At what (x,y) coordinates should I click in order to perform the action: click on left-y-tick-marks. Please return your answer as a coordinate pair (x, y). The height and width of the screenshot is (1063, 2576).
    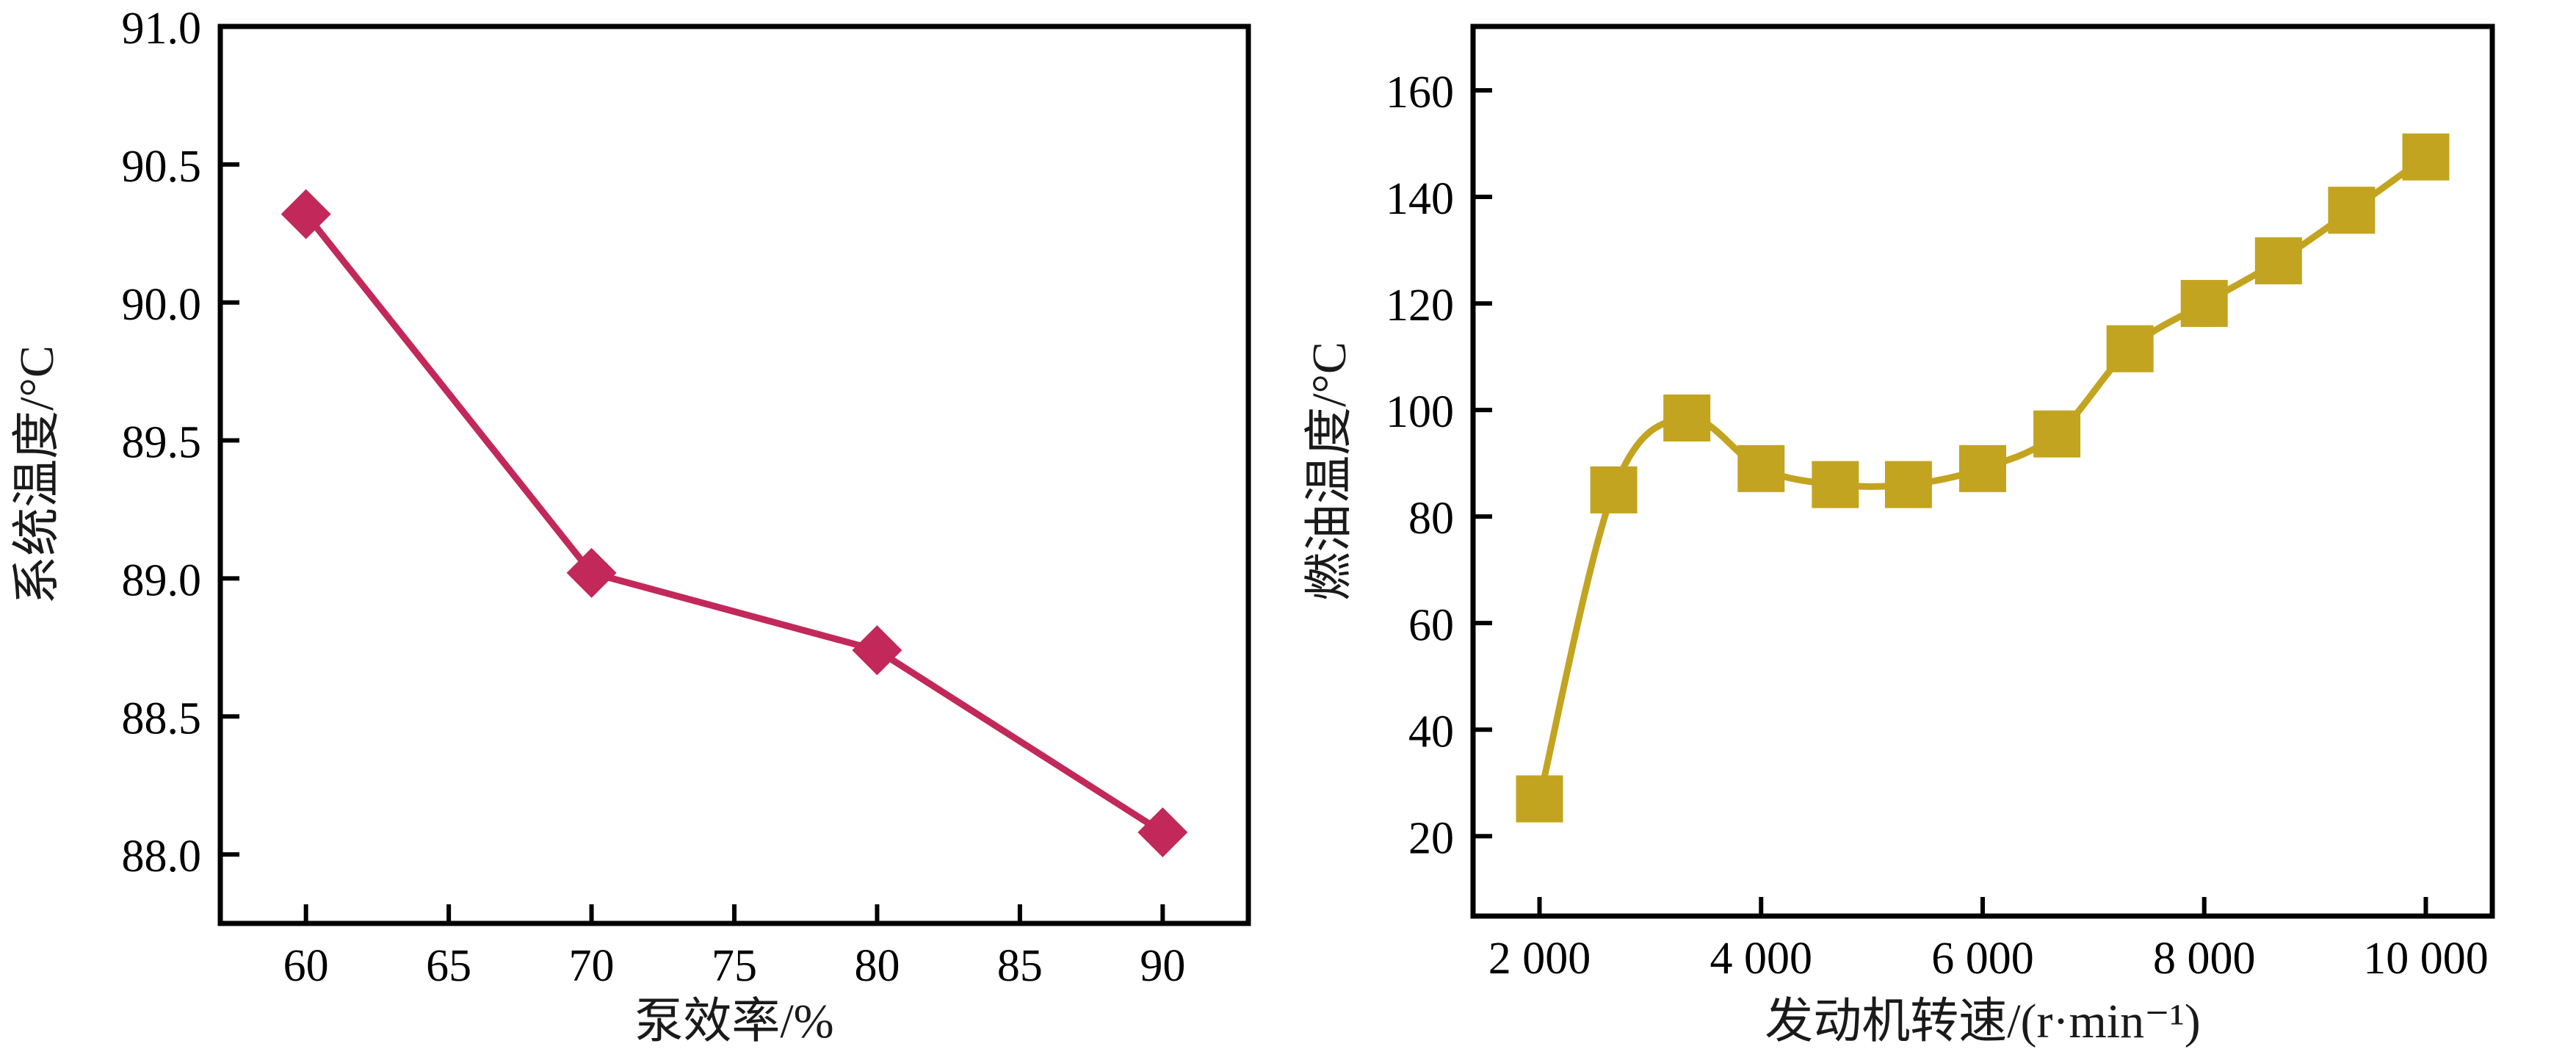
    Looking at the image, I should click on (229, 440).